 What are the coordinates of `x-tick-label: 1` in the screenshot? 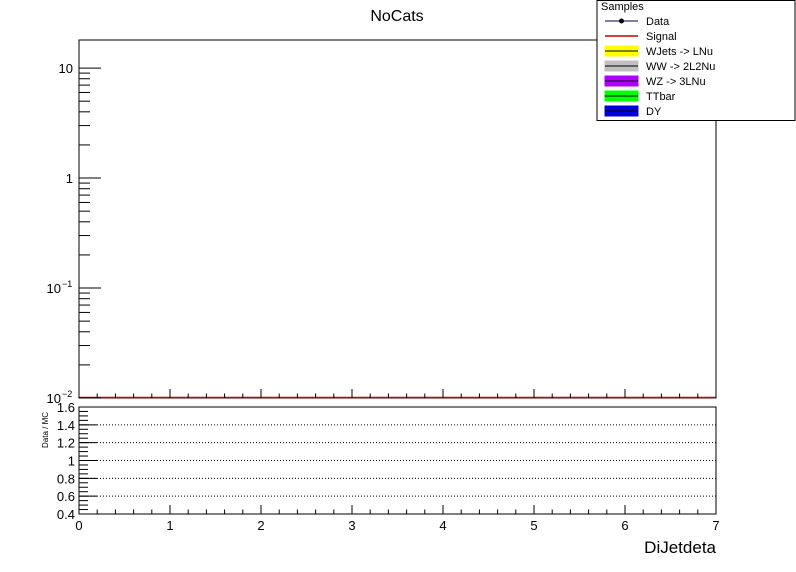 It's located at (169, 525).